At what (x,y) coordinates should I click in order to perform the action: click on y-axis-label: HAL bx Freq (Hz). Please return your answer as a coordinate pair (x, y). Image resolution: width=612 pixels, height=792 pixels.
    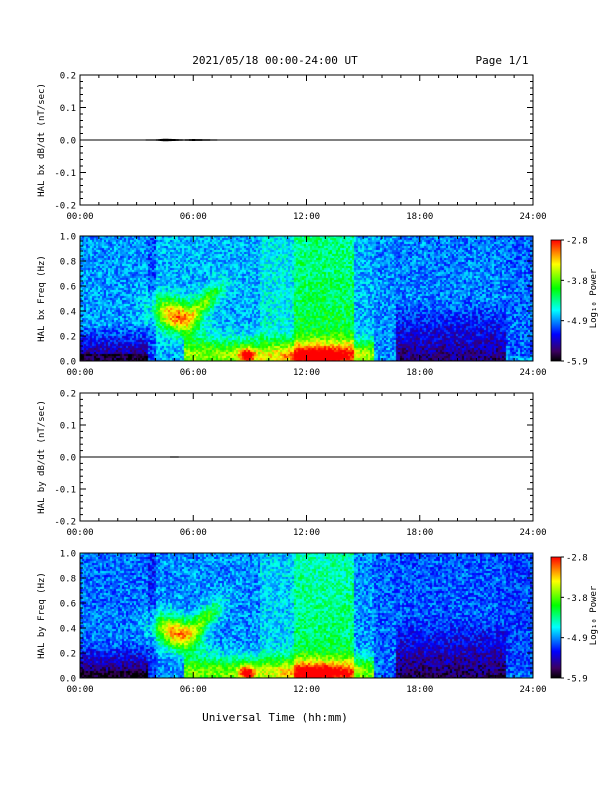
    Looking at the image, I should click on (42, 298).